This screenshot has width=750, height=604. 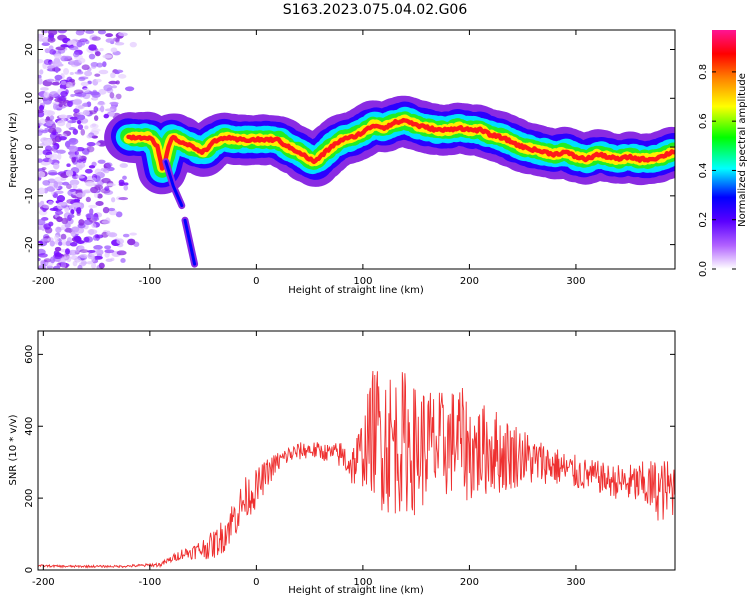 I want to click on heatmap-x-tick-label: 0, so click(x=256, y=281).